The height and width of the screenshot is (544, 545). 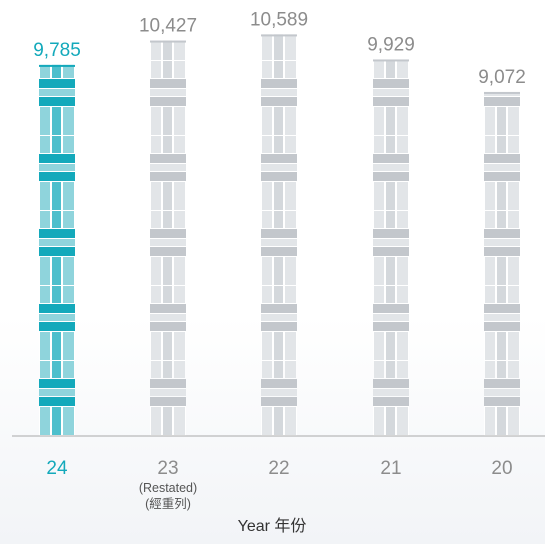 I want to click on value-label: 9,785, so click(x=57, y=50).